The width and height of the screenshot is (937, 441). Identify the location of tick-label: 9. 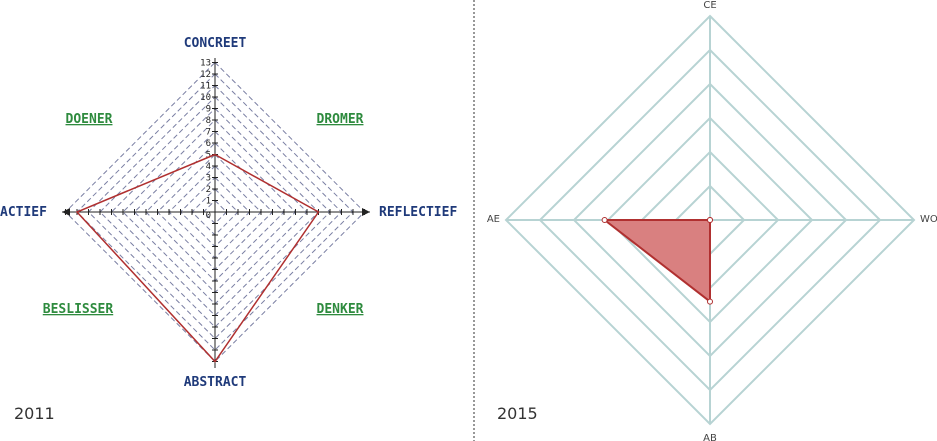
(208, 110).